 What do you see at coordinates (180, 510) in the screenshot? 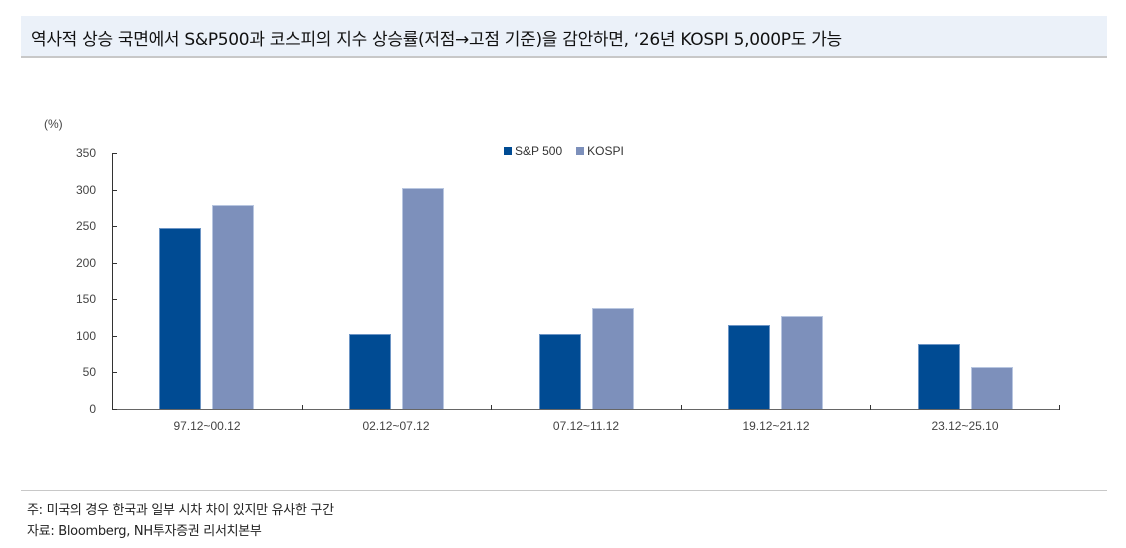
I see `footnote: 주: 미국의 경우 한국과 일부 시차 차이 있지만 유사한 구간` at bounding box center [180, 510].